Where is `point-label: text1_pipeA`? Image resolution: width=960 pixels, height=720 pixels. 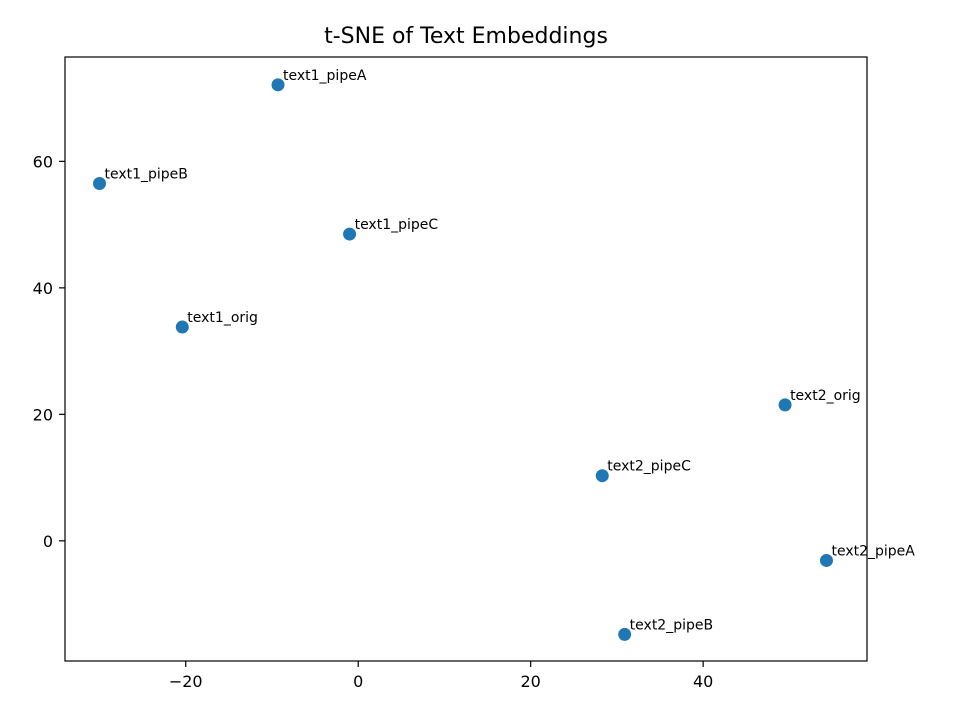 point-label: text1_pipeA is located at coordinates (325, 76).